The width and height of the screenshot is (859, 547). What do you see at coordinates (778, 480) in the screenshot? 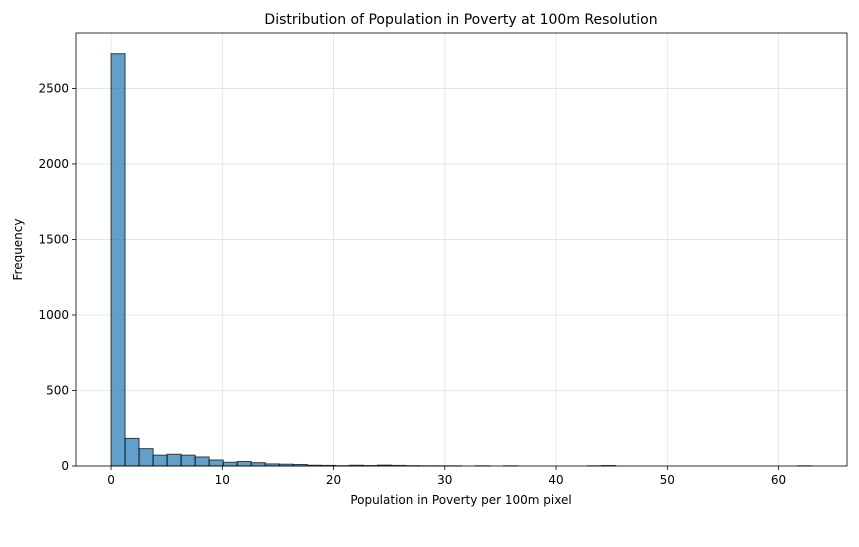
I see `x-tick-label: 60` at bounding box center [778, 480].